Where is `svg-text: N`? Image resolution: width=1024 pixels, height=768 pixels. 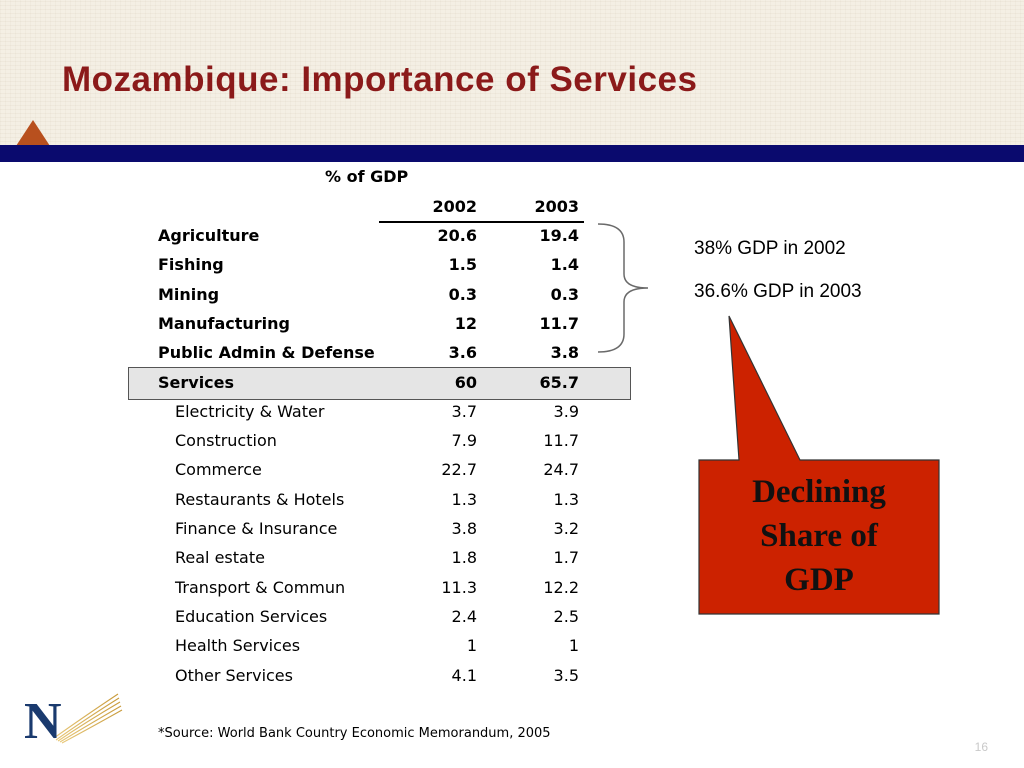
svg-text: N is located at coordinates (43, 718).